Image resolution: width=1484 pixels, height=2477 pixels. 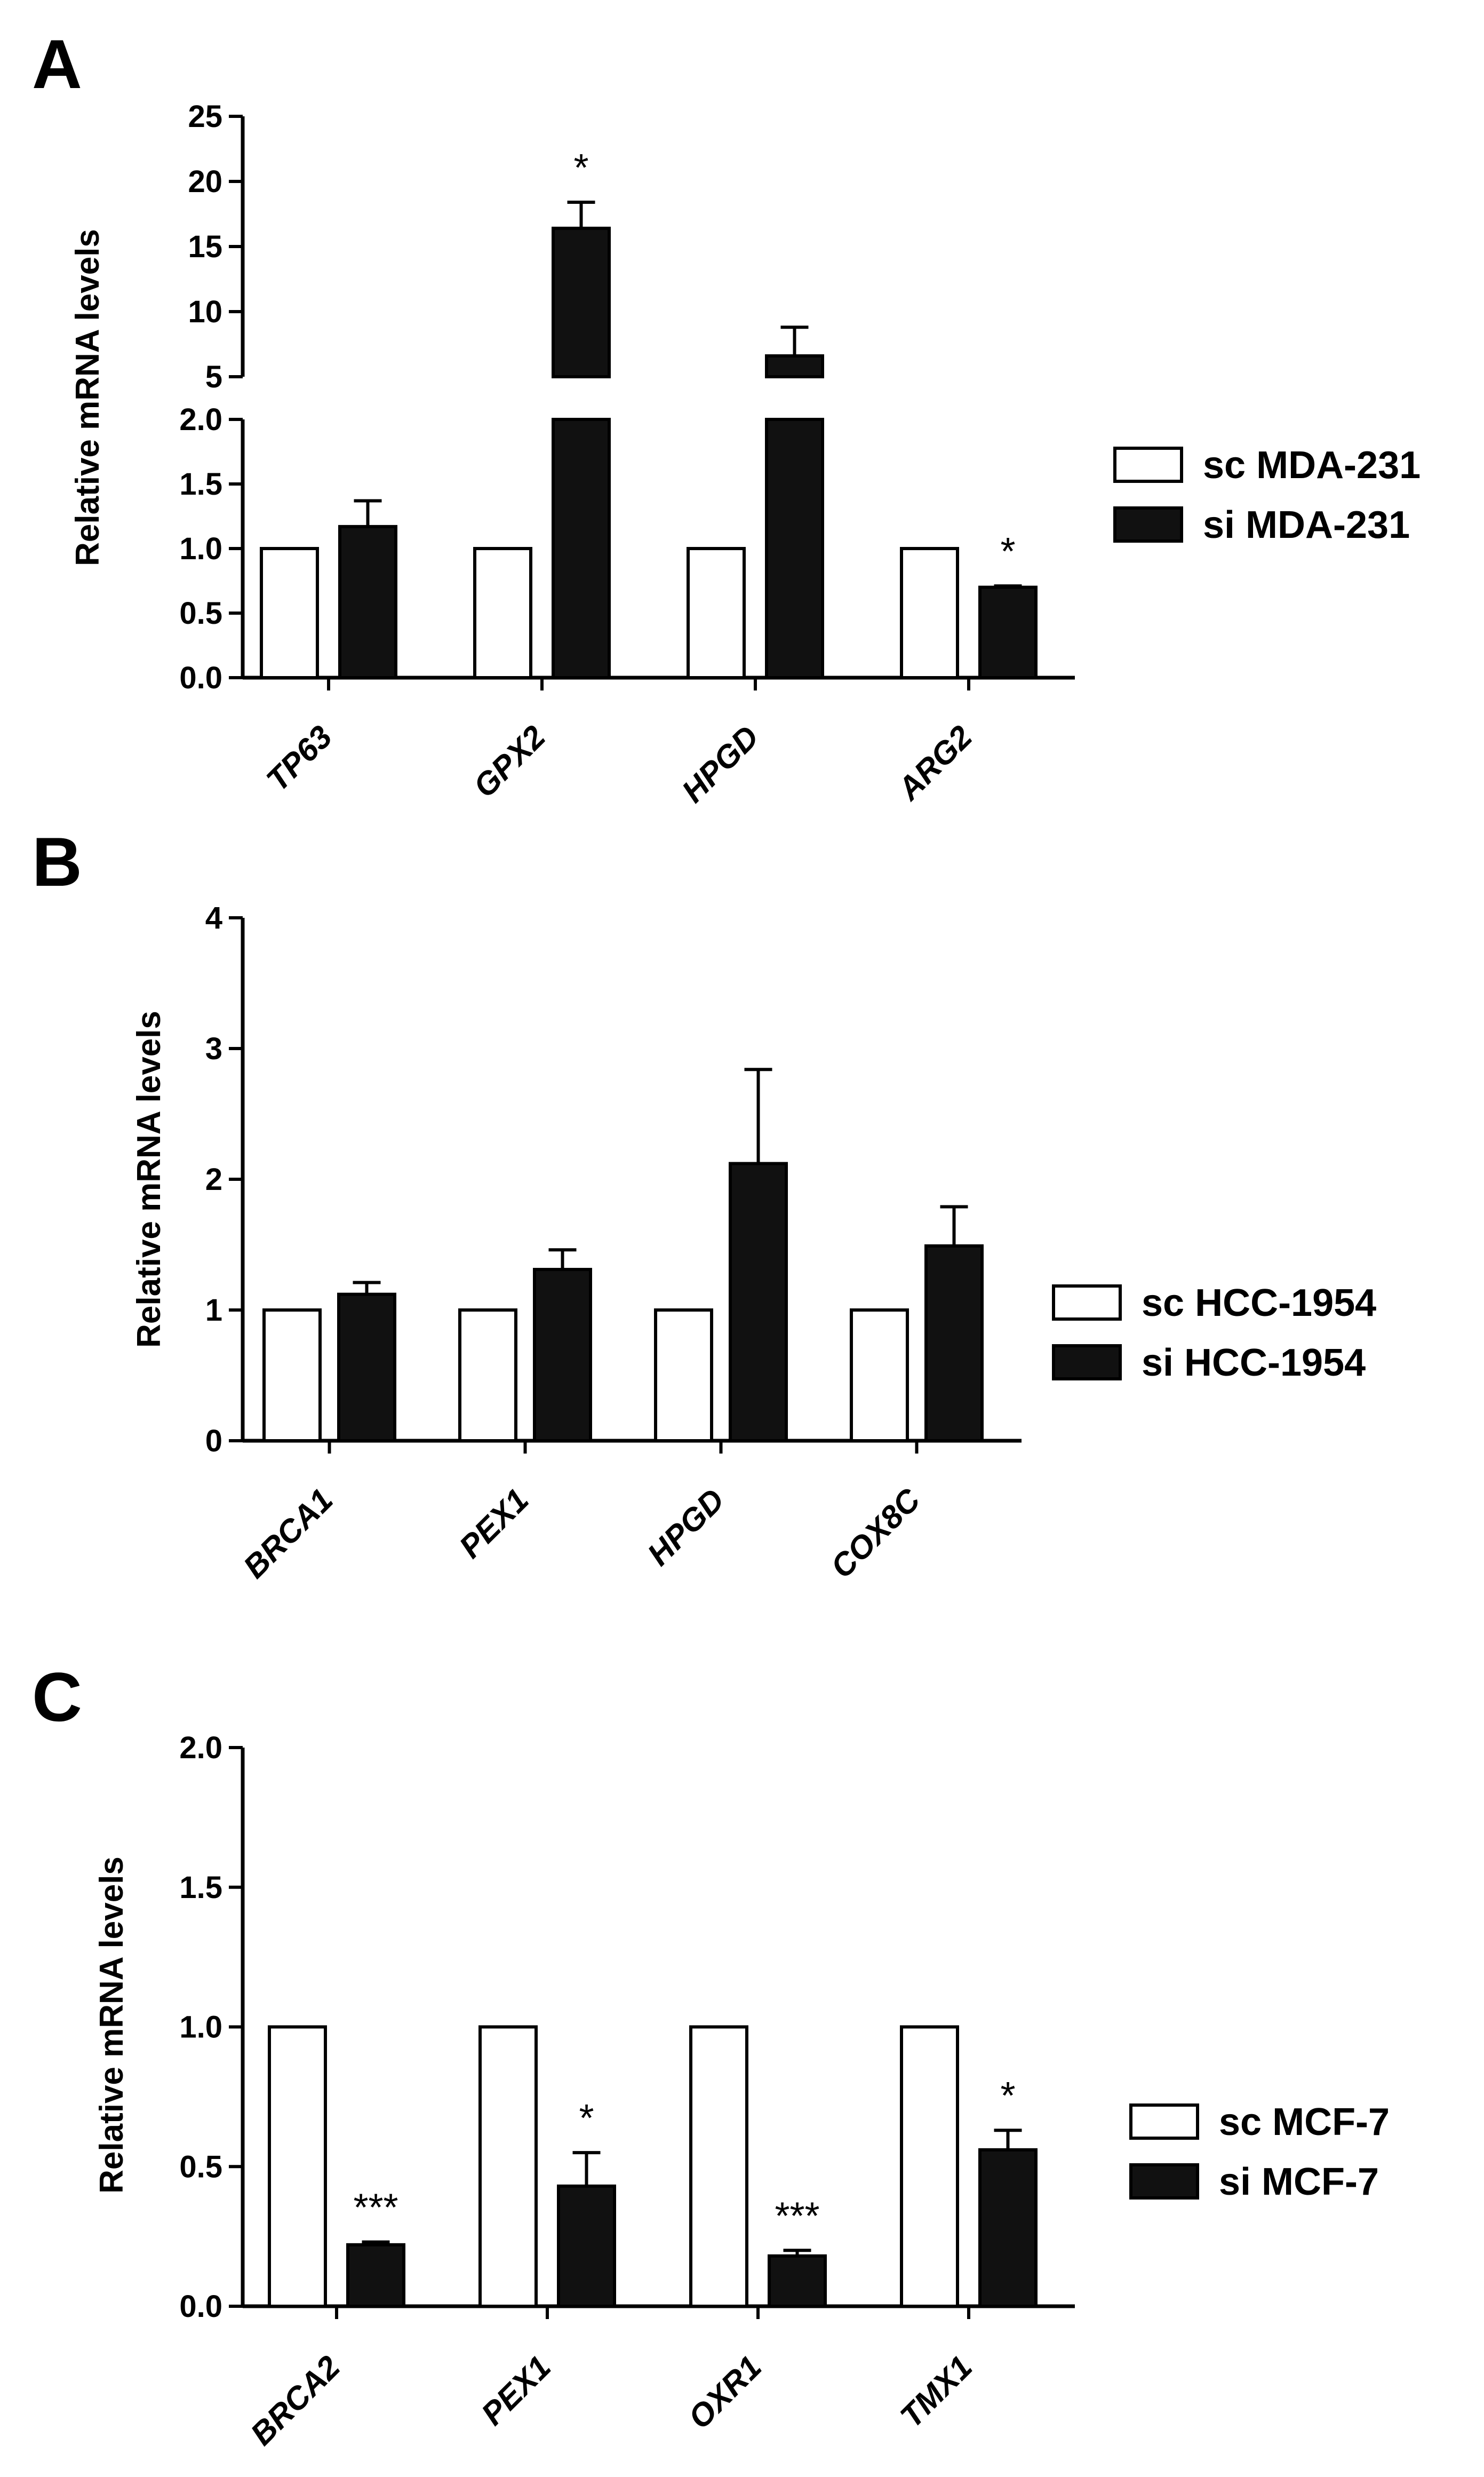 I want to click on x-category-label: COX8C, so click(x=876, y=1533).